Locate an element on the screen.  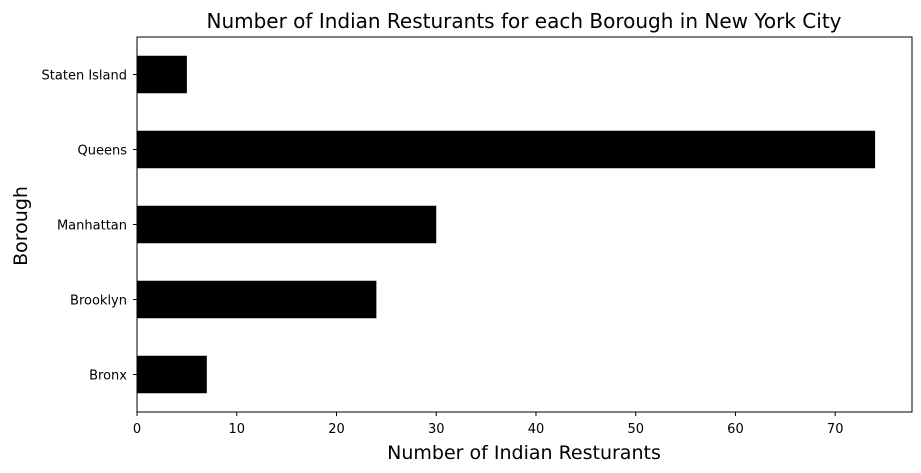
y-tick-label: Staten Island is located at coordinates (84, 76).